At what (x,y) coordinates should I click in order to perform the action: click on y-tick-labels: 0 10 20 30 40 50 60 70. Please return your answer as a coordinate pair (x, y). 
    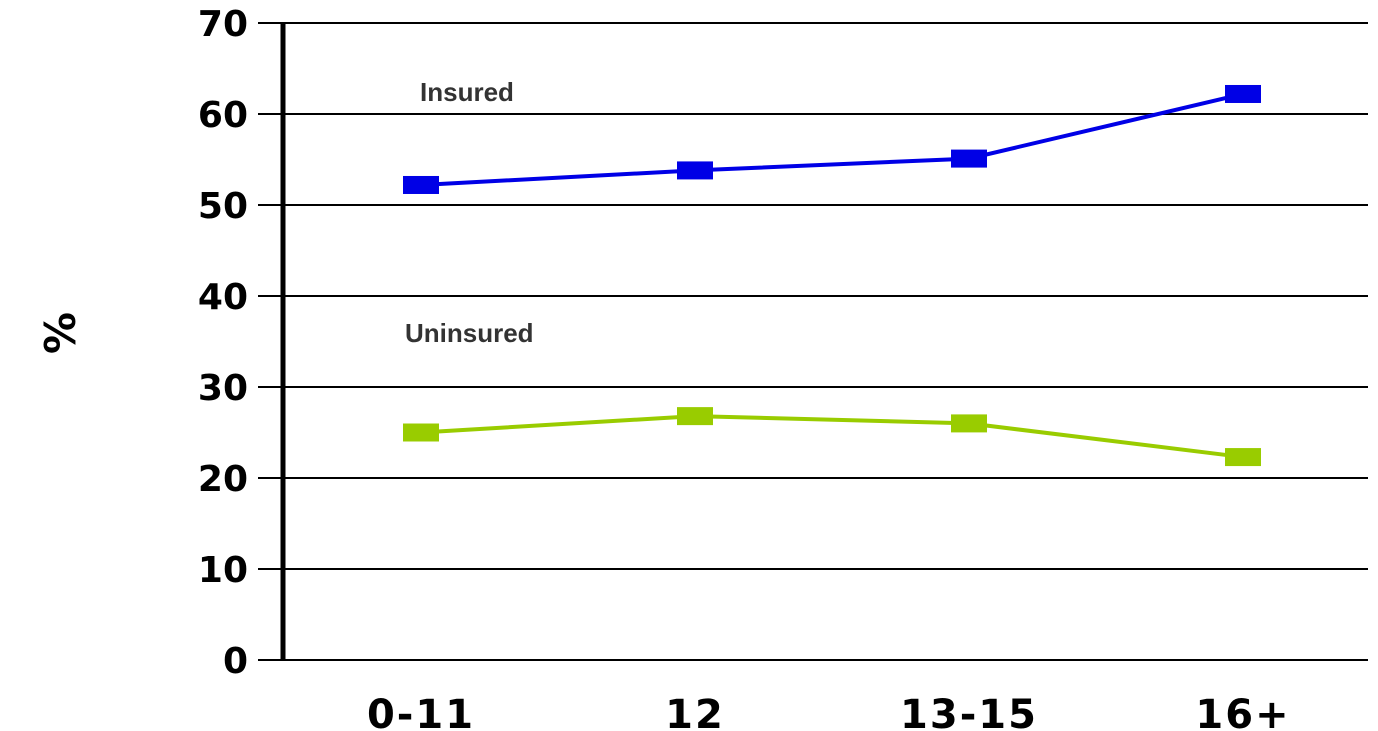
    Looking at the image, I should click on (223, 343).